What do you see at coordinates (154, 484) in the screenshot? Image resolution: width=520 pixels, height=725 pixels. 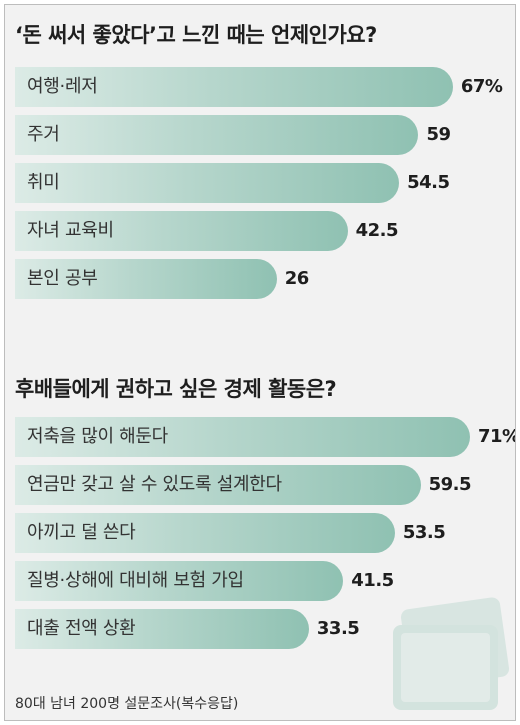 I see `bar-label: 연금만 갖고 살 수 있도록 설계한다` at bounding box center [154, 484].